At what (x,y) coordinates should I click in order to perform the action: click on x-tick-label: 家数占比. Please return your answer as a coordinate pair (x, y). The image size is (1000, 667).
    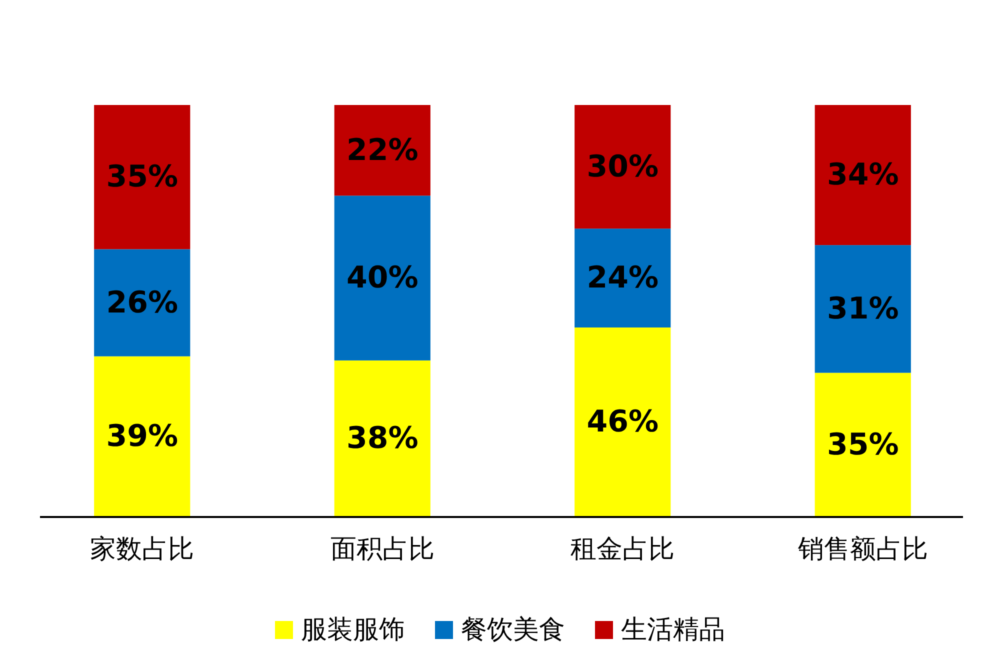
    Looking at the image, I should click on (142, 549).